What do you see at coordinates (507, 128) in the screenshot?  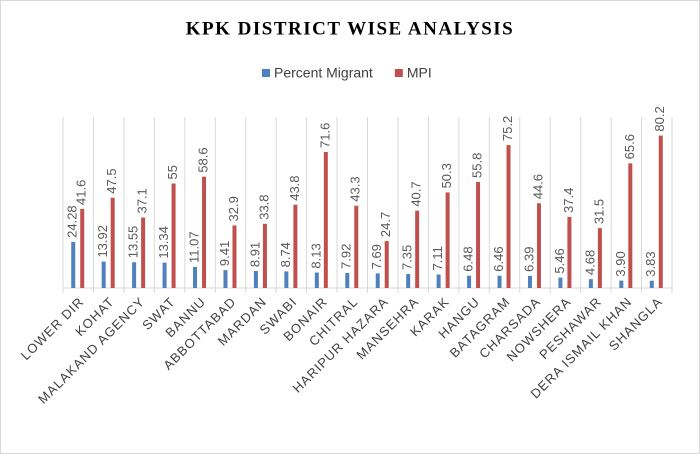 I see `data-label: 75.2` at bounding box center [507, 128].